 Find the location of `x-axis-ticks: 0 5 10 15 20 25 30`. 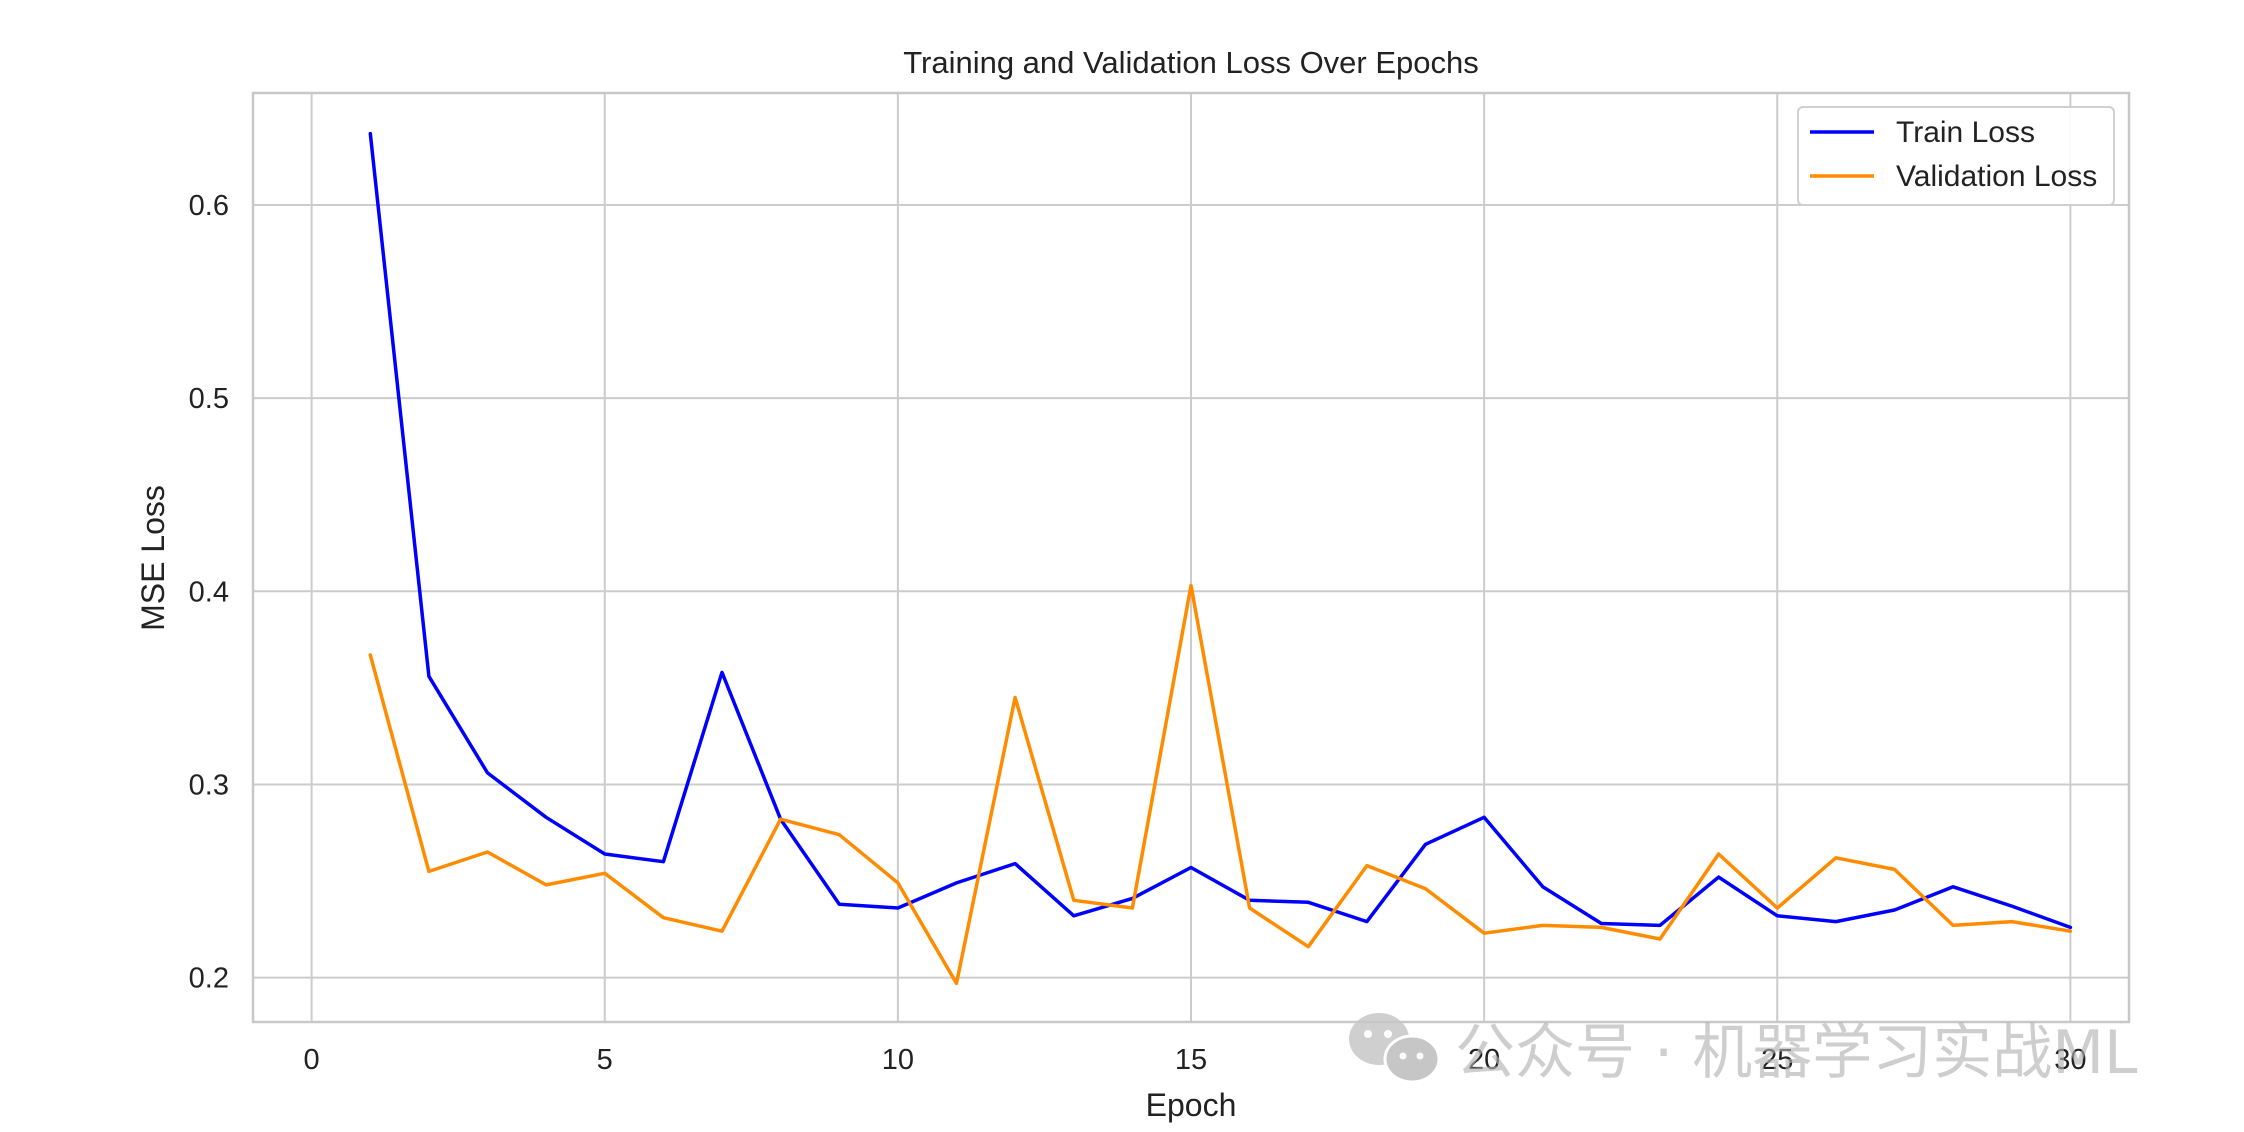

x-axis-ticks: 0 5 10 15 20 25 30 is located at coordinates (1195, 1060).